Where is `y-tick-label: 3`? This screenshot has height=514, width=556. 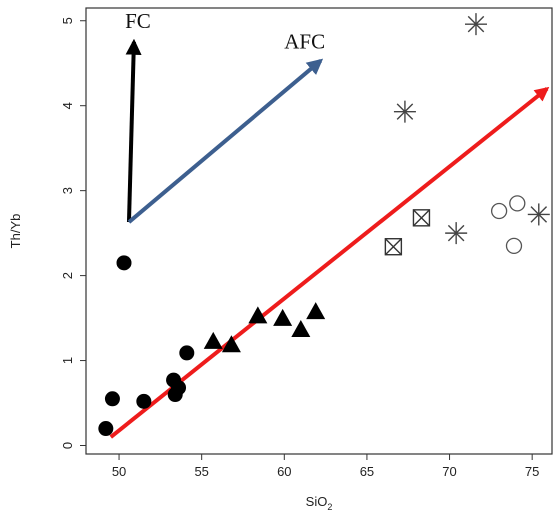 y-tick-label: 3 is located at coordinates (67, 190).